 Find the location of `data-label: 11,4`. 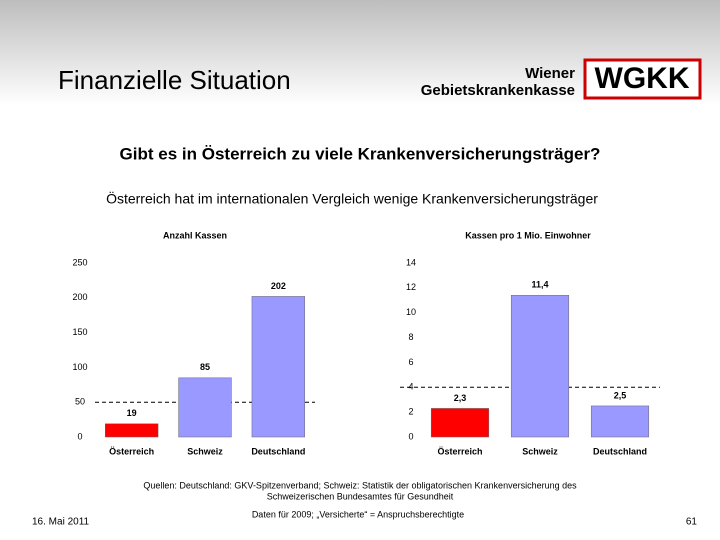

data-label: 11,4 is located at coordinates (539, 285).